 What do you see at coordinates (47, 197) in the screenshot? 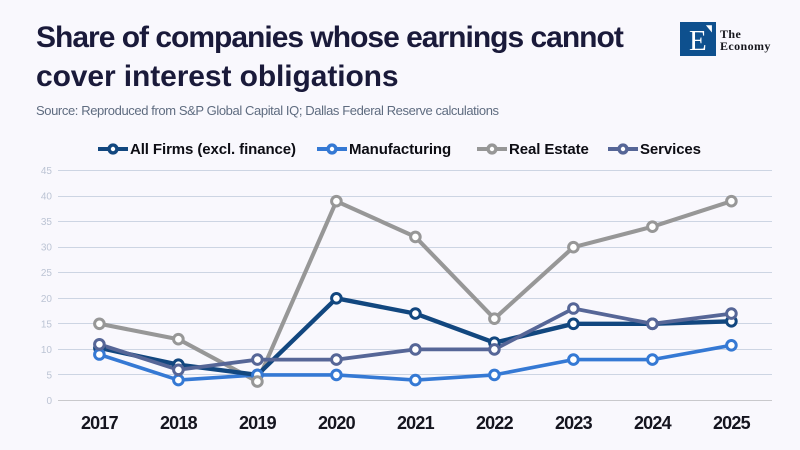
I see `svg-text: 40` at bounding box center [47, 197].